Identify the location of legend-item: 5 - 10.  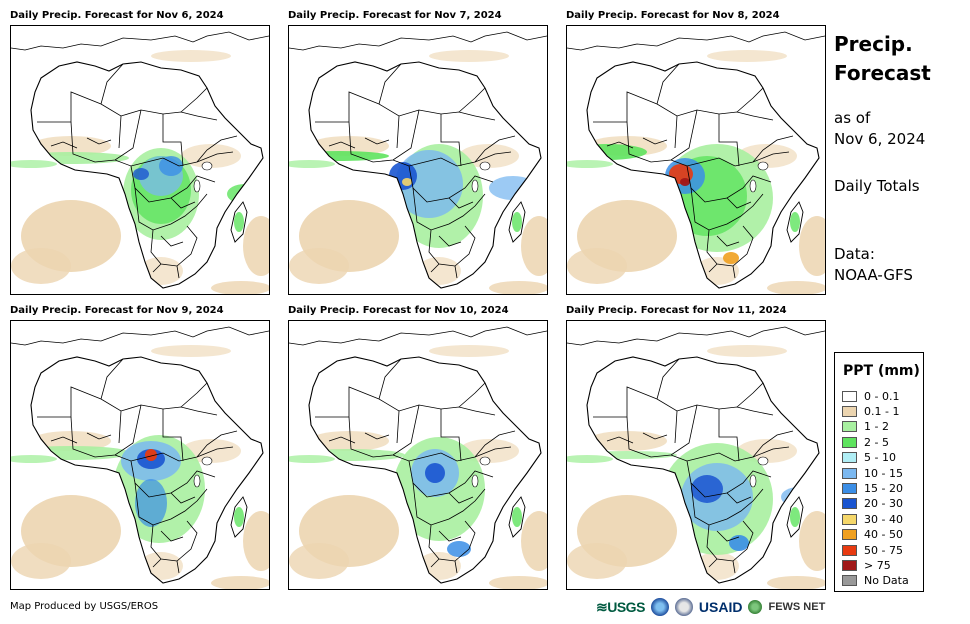
(869, 458).